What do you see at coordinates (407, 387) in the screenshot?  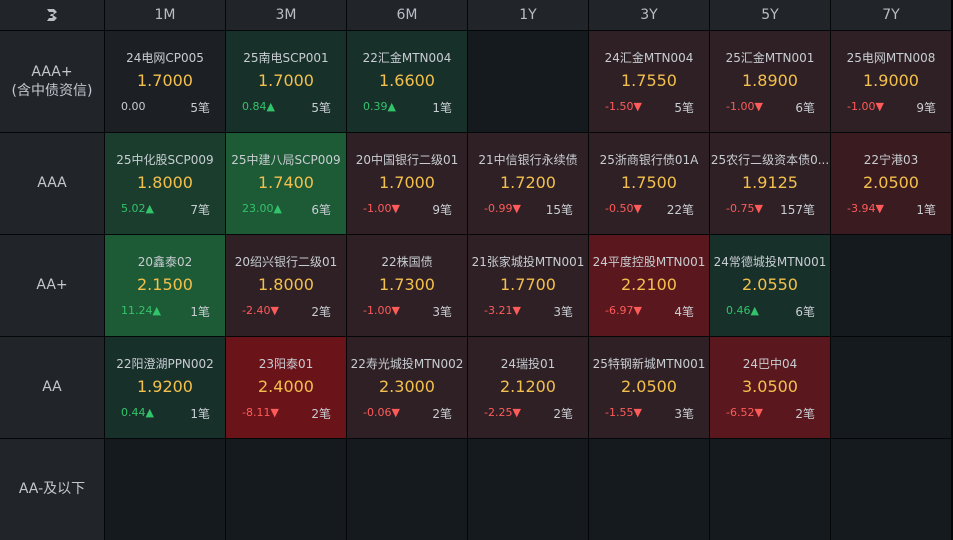 I see `bond-cell: 22寿光城投MTN002 2.3000 -0.06▼ 2笔` at bounding box center [407, 387].